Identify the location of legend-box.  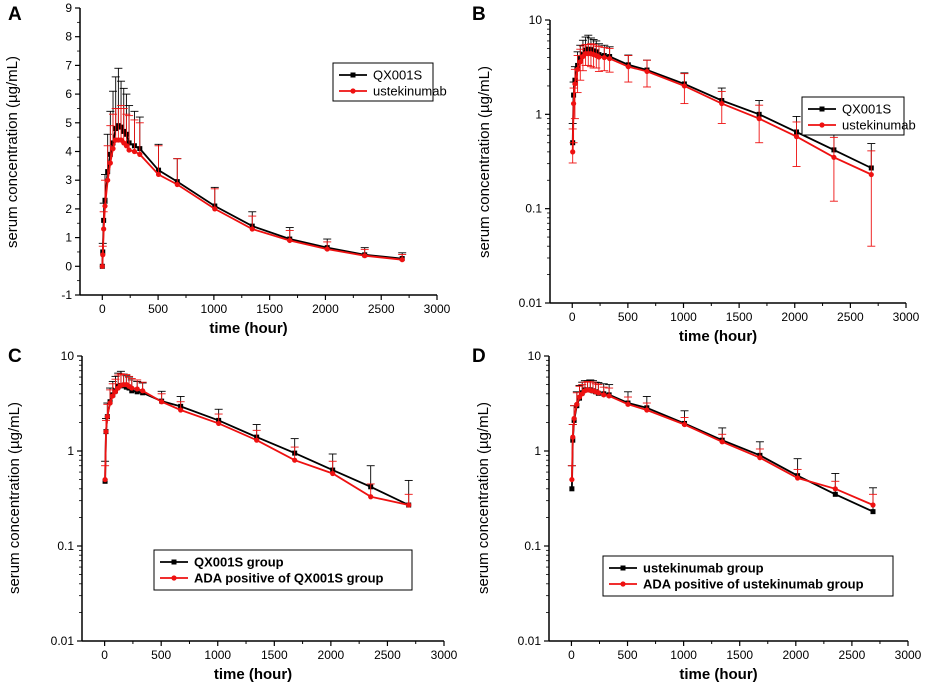
(283, 570).